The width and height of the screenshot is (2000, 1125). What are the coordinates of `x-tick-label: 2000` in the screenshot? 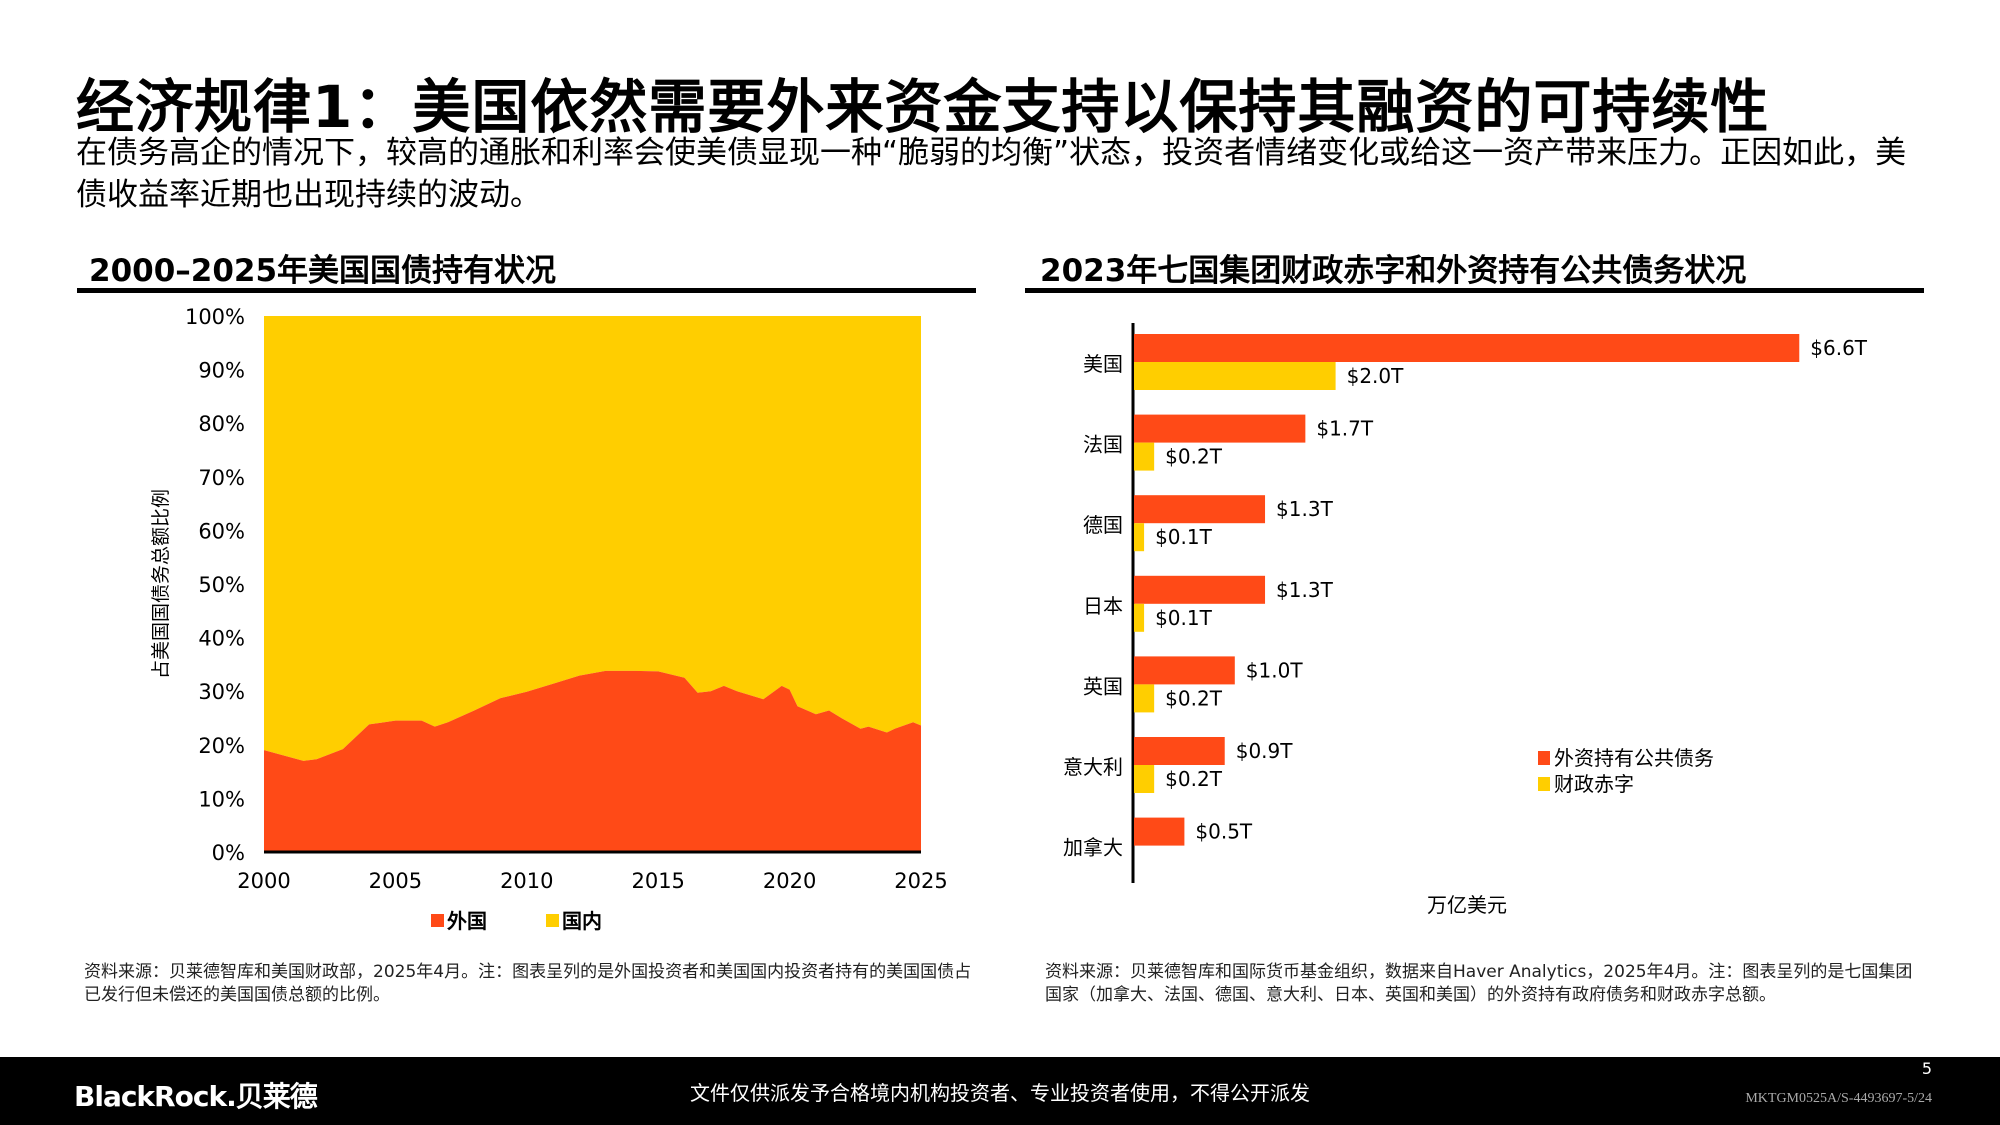 It's located at (263, 881).